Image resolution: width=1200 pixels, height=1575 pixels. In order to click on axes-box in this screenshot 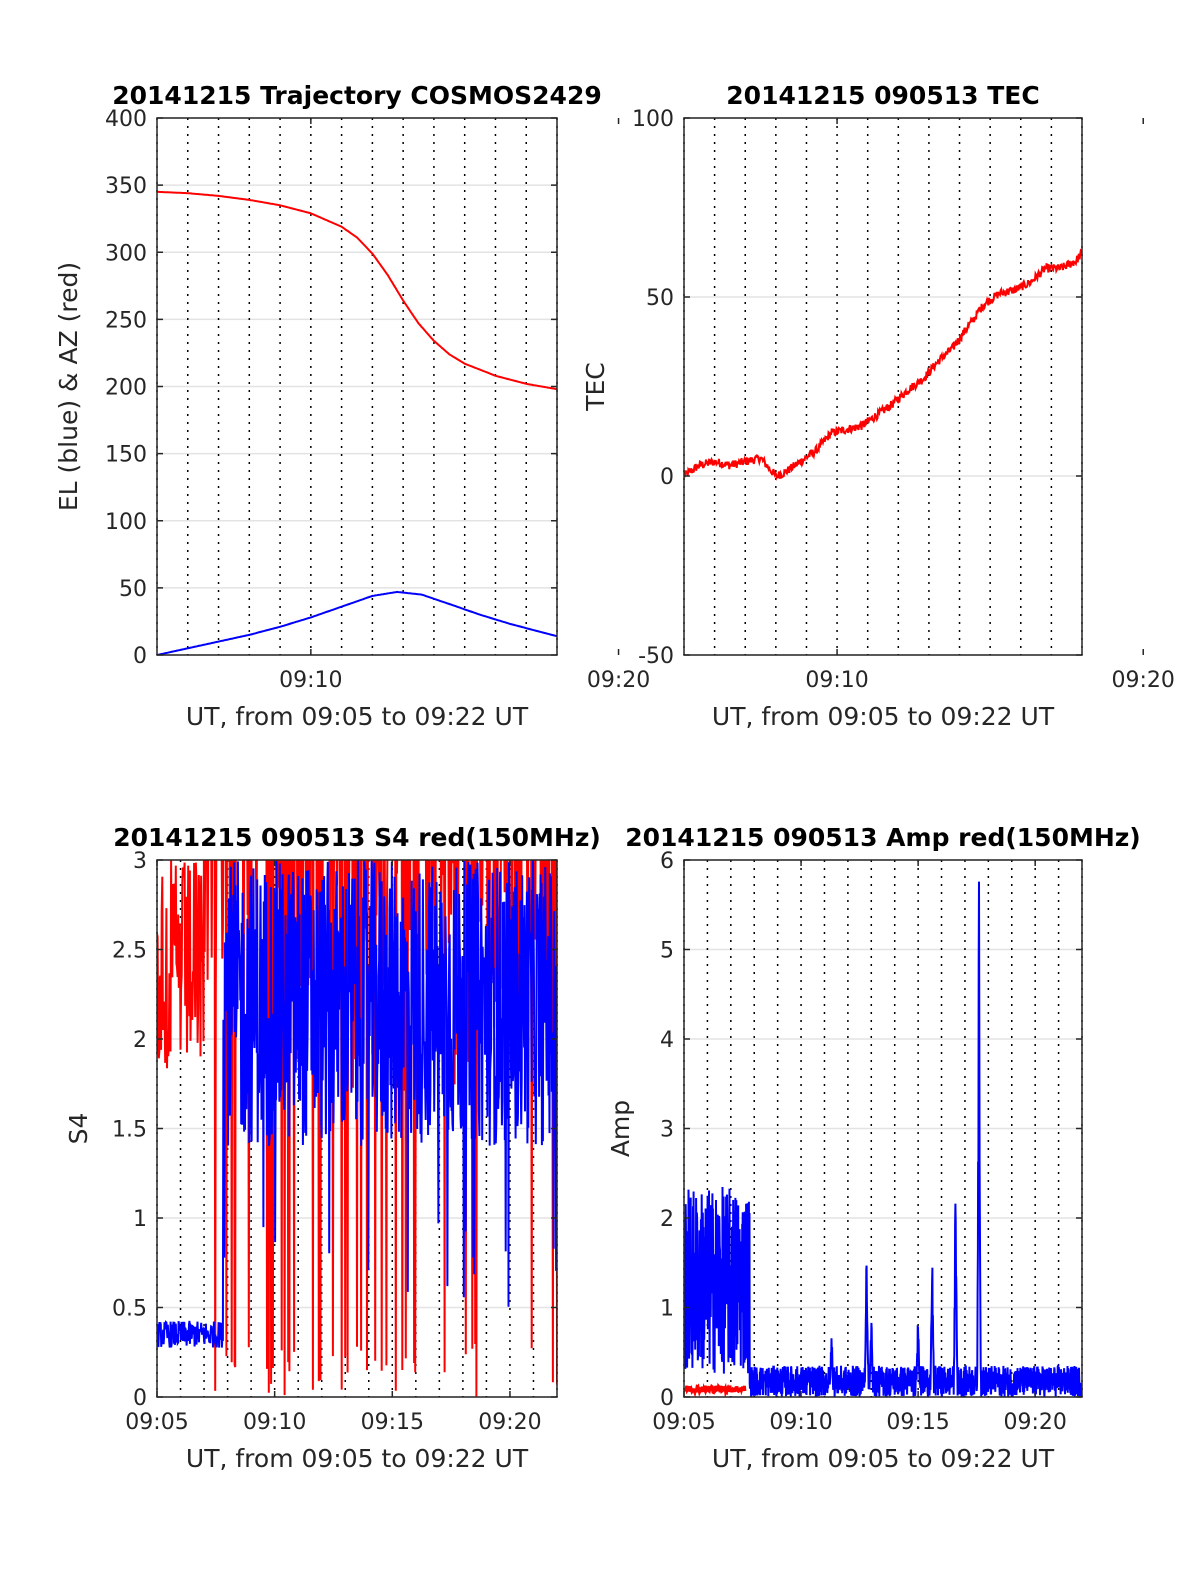, I will do `click(883, 386)`.